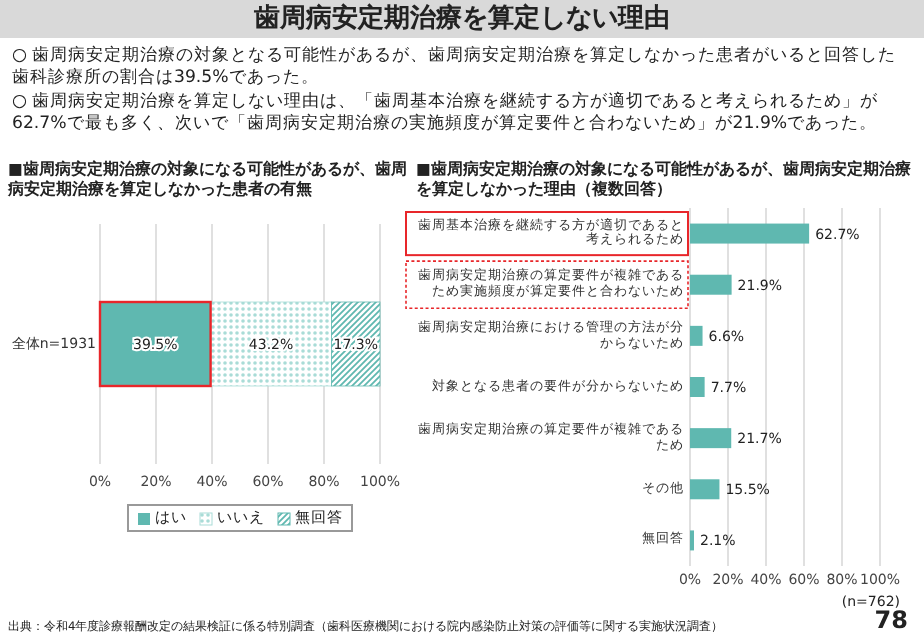  I want to click on text: ○ 歯周病安定期治療の対象となる可能性があるが、歯周病安定期治療を算定しなかった患者がいると回答した歯科診療所の割合は39.5%であった。, so click(455, 67).